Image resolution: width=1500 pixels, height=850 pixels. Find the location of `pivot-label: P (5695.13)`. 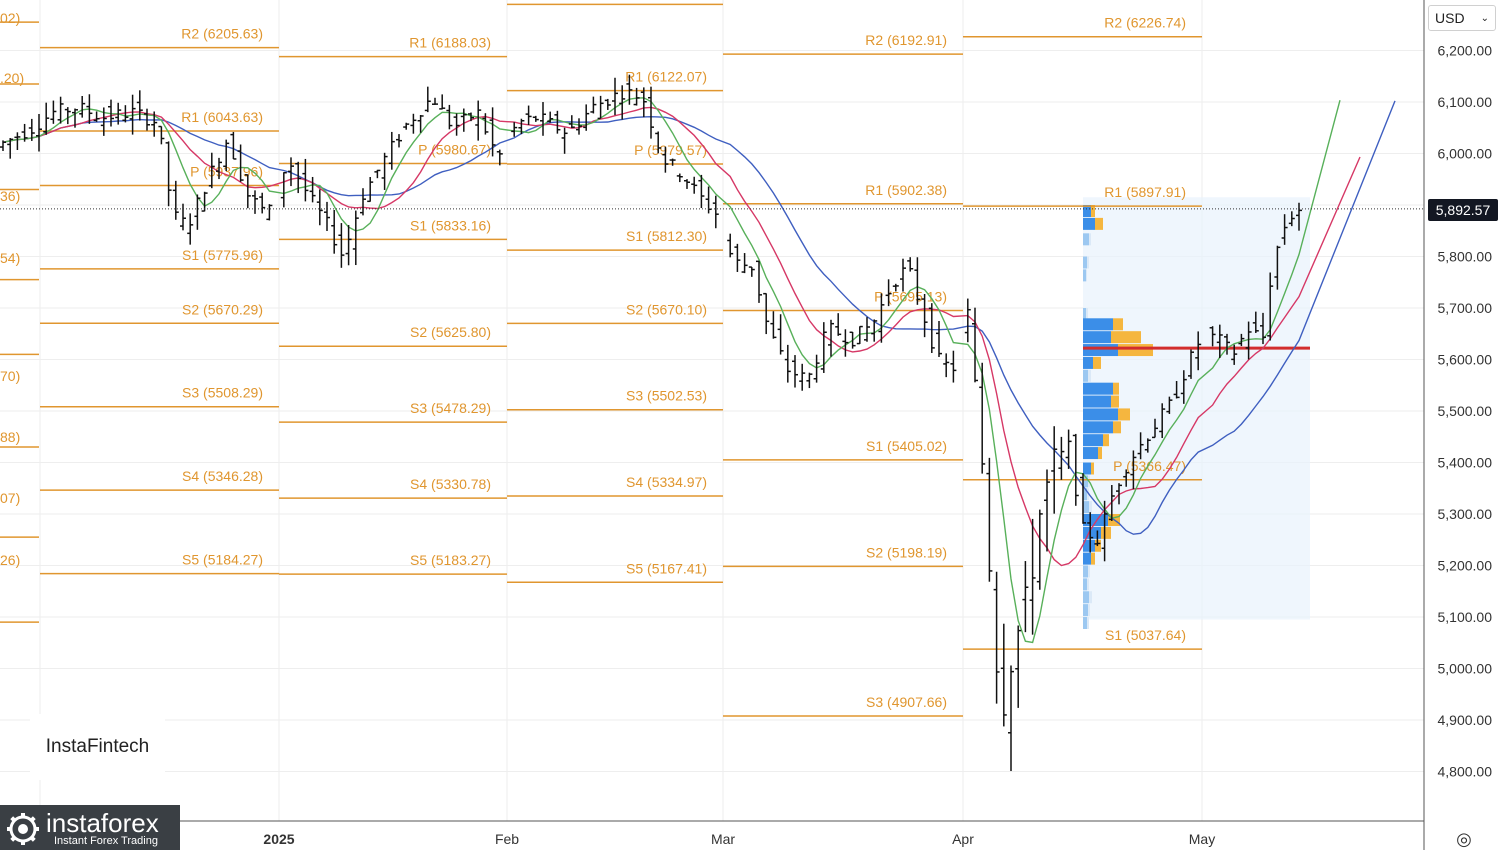

pivot-label: P (5695.13) is located at coordinates (910, 297).